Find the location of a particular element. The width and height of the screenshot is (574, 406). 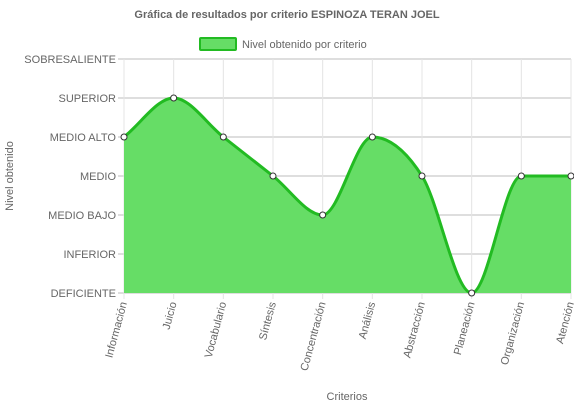

y-tick-label: MEDIO is located at coordinates (98, 177).